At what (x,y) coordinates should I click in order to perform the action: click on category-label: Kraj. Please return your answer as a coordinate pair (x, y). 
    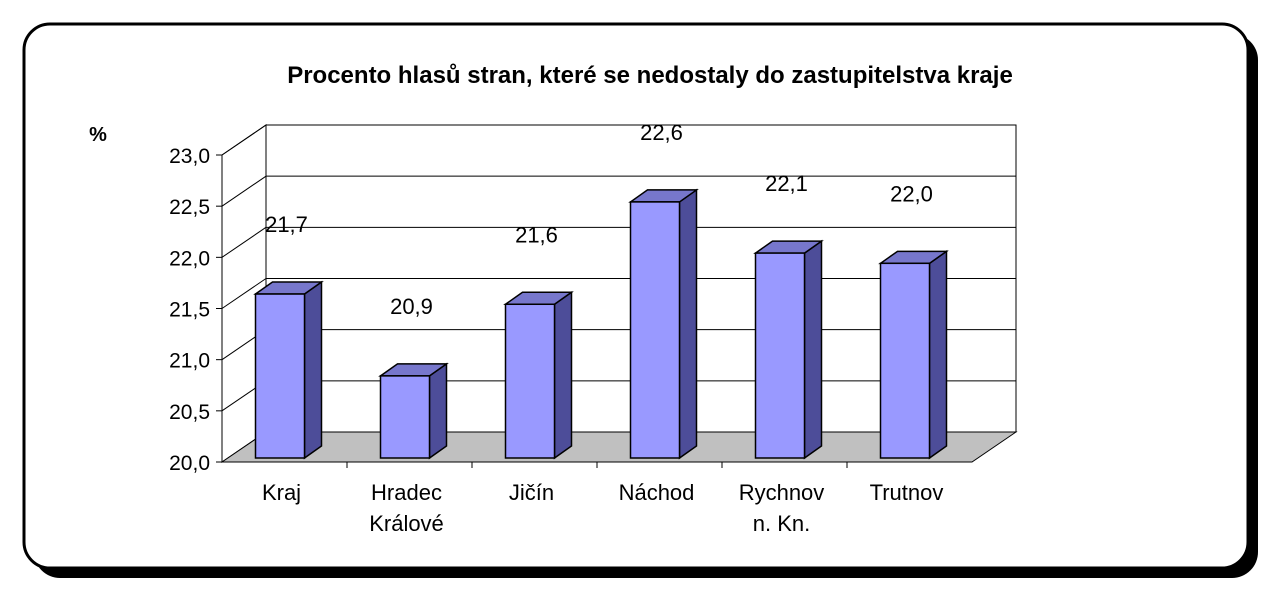
    Looking at the image, I should click on (281, 492).